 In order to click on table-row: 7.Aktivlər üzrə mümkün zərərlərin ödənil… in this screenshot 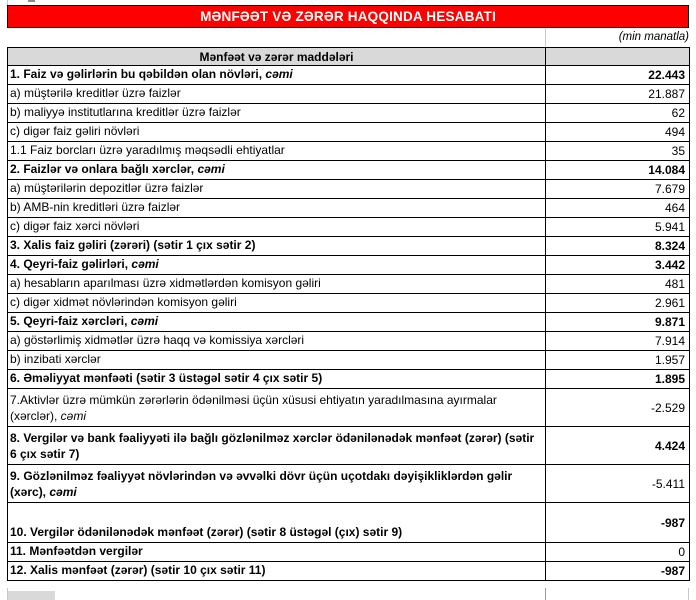, I will do `click(348, 407)`.